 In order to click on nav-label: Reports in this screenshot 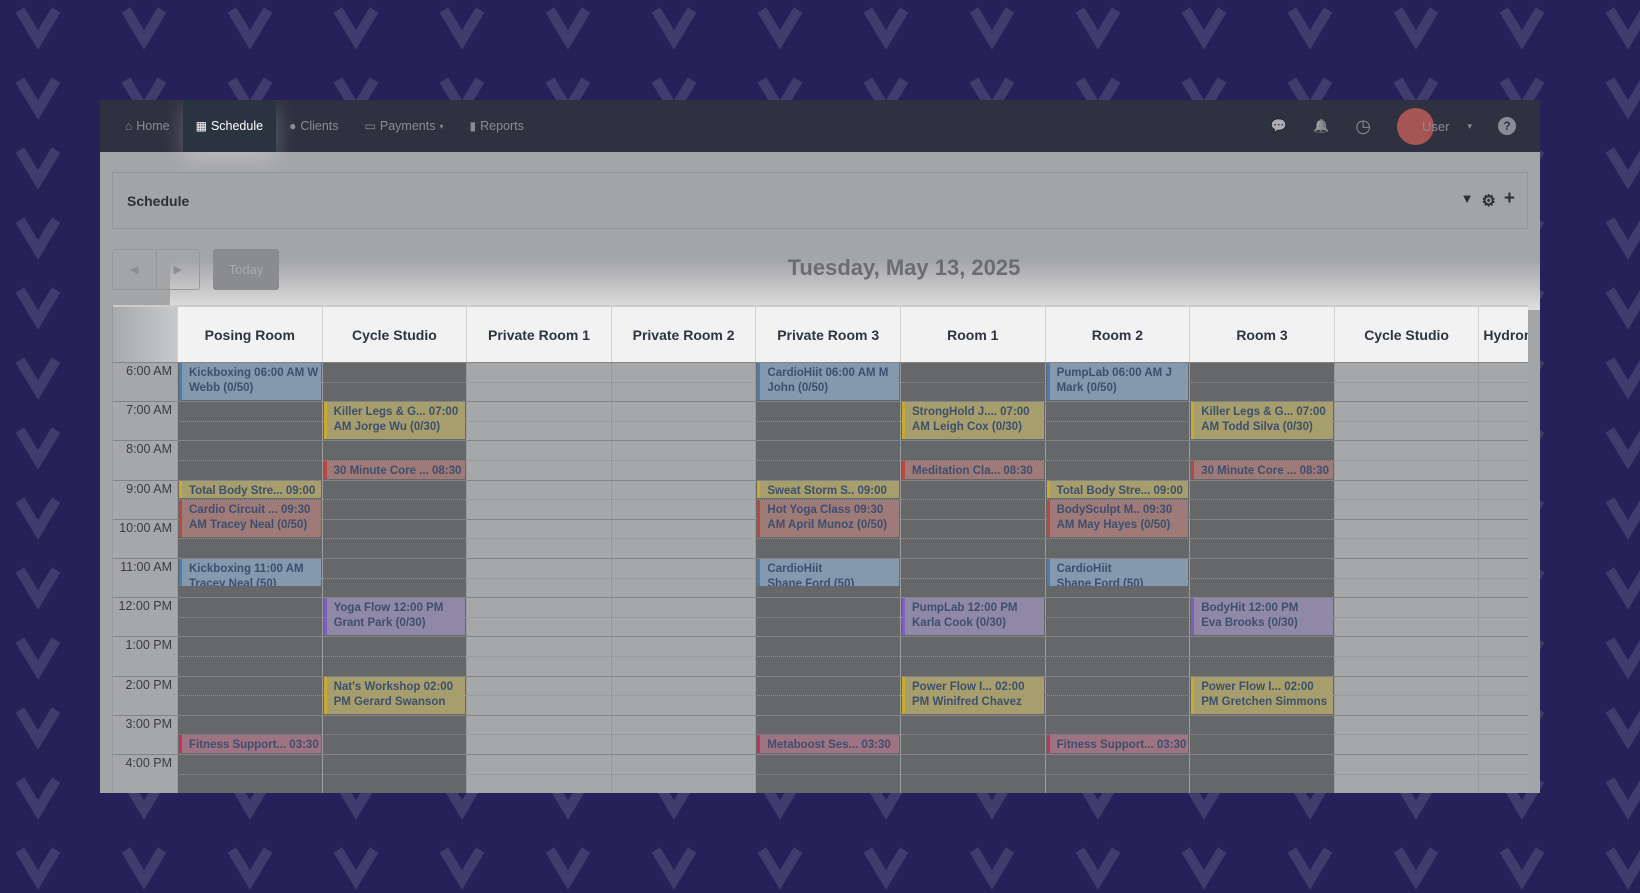, I will do `click(502, 126)`.